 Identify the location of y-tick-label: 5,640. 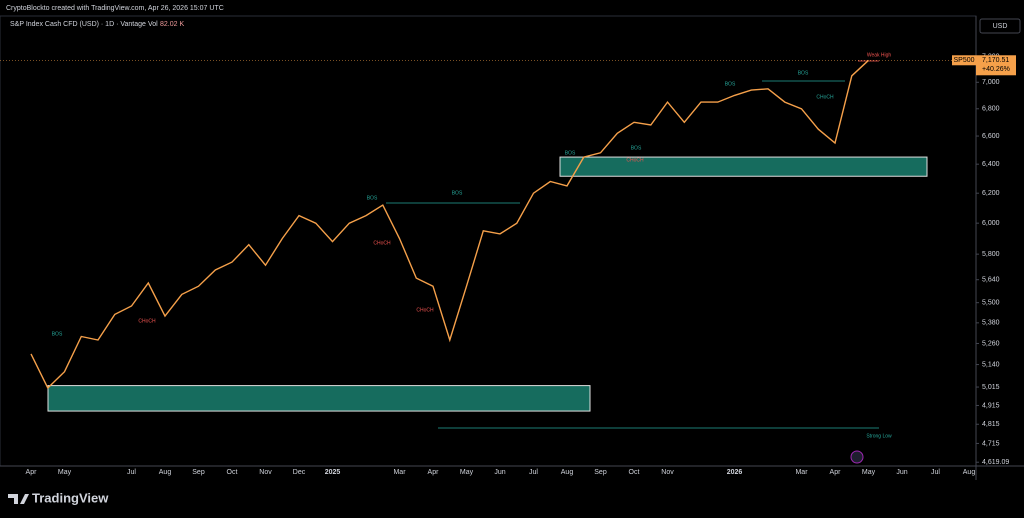
(991, 280).